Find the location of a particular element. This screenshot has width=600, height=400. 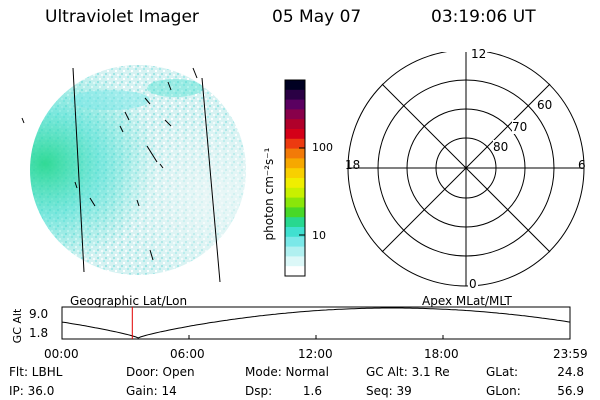

track-ytick-1: 1.8 is located at coordinates (39, 333).